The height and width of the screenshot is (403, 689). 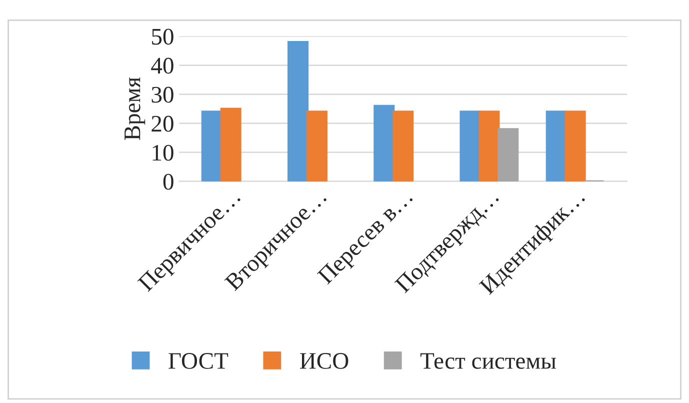 What do you see at coordinates (163, 36) in the screenshot?
I see `y-tick-label: 50` at bounding box center [163, 36].